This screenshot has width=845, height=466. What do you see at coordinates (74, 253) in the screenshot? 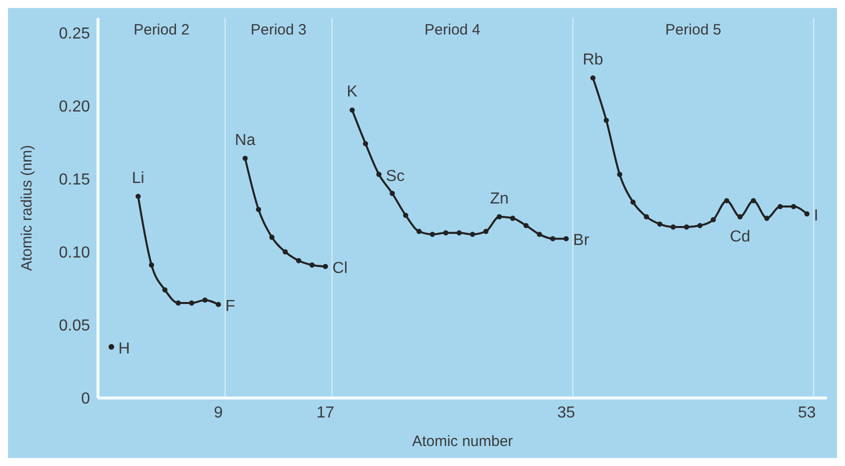
I see `y-tick-label: 0.10` at bounding box center [74, 253].